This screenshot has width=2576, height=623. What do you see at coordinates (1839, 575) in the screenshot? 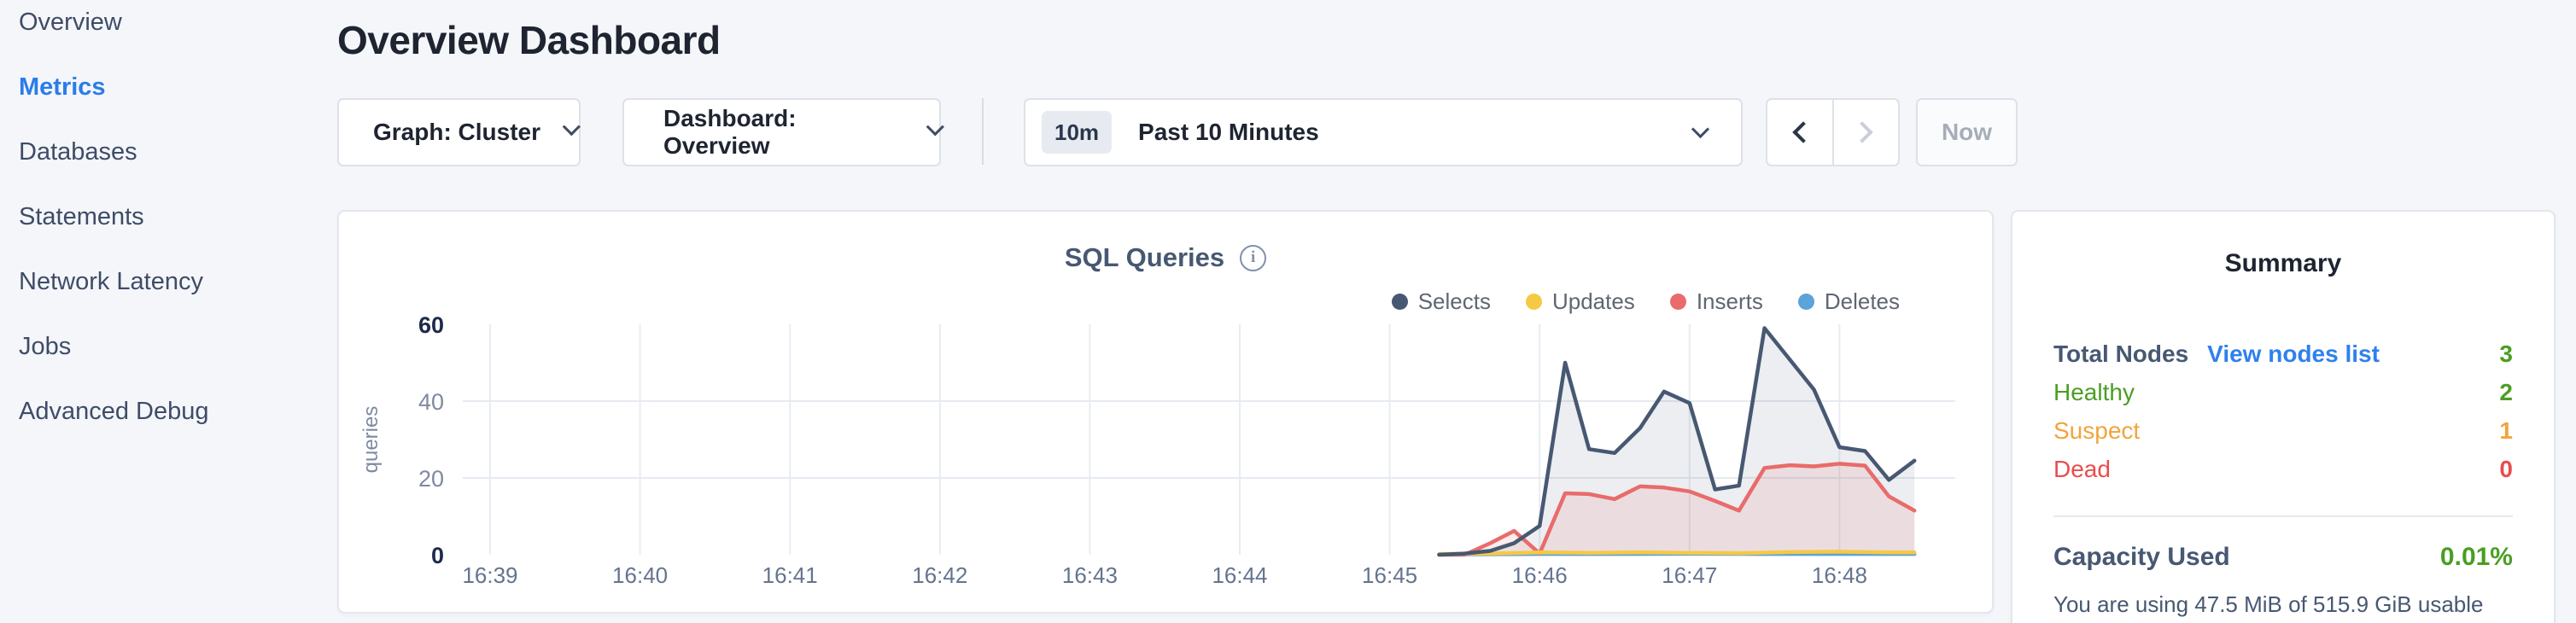
I see `x-tick-label: 16:48` at bounding box center [1839, 575].